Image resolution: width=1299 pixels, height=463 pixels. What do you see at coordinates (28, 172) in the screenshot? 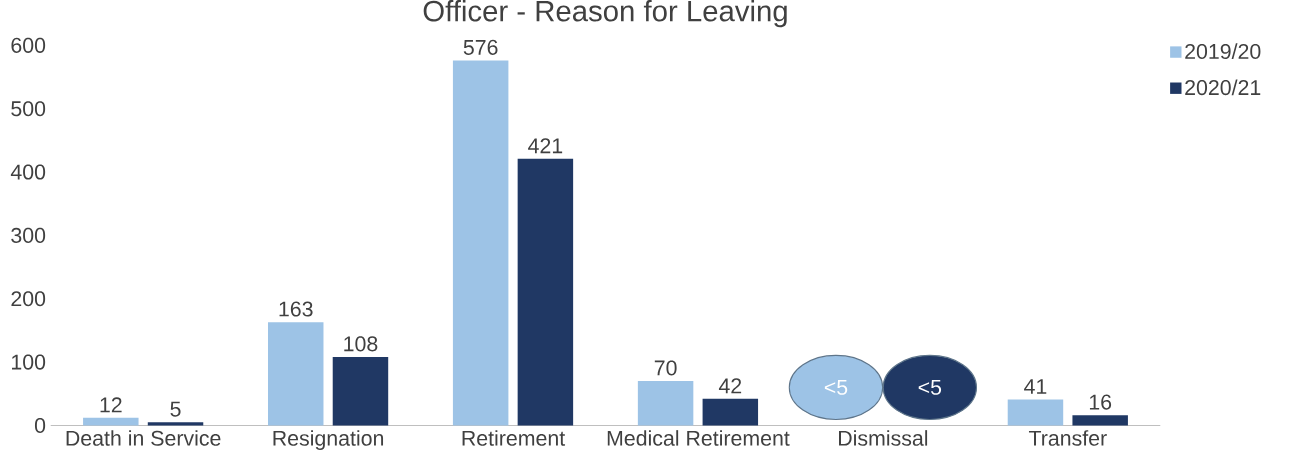
I see `y-tick-label: 400` at bounding box center [28, 172].